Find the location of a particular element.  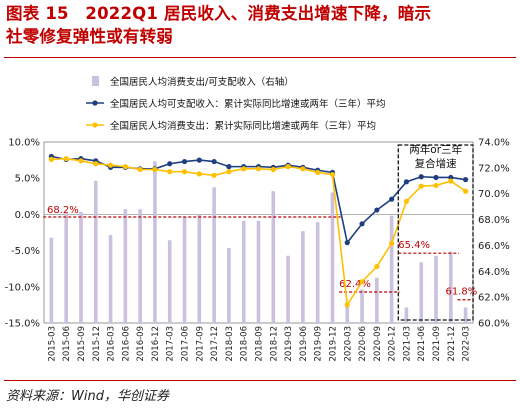

x-tick-label: 2020-09 is located at coordinates (378, 344).